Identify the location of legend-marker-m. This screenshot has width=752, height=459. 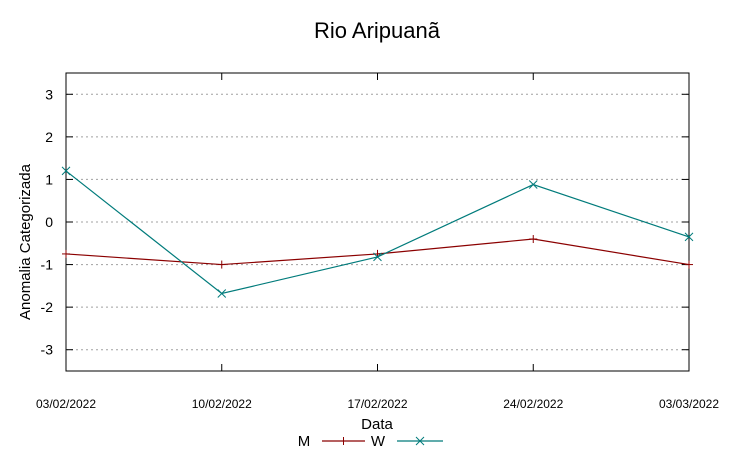
(343, 441).